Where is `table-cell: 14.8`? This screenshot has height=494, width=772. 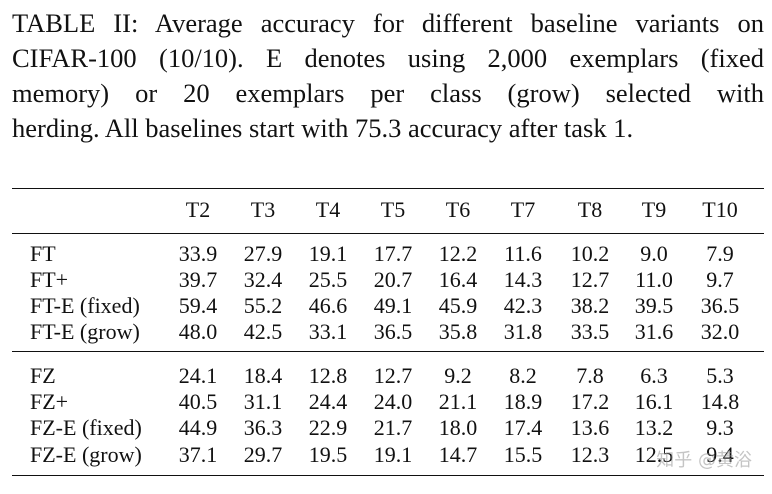 table-cell: 14.8 is located at coordinates (720, 401).